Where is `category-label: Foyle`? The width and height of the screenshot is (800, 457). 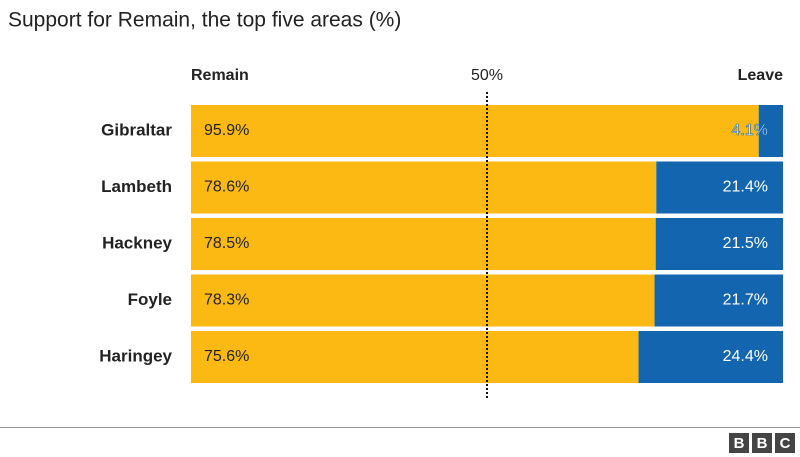
category-label: Foyle is located at coordinates (150, 299).